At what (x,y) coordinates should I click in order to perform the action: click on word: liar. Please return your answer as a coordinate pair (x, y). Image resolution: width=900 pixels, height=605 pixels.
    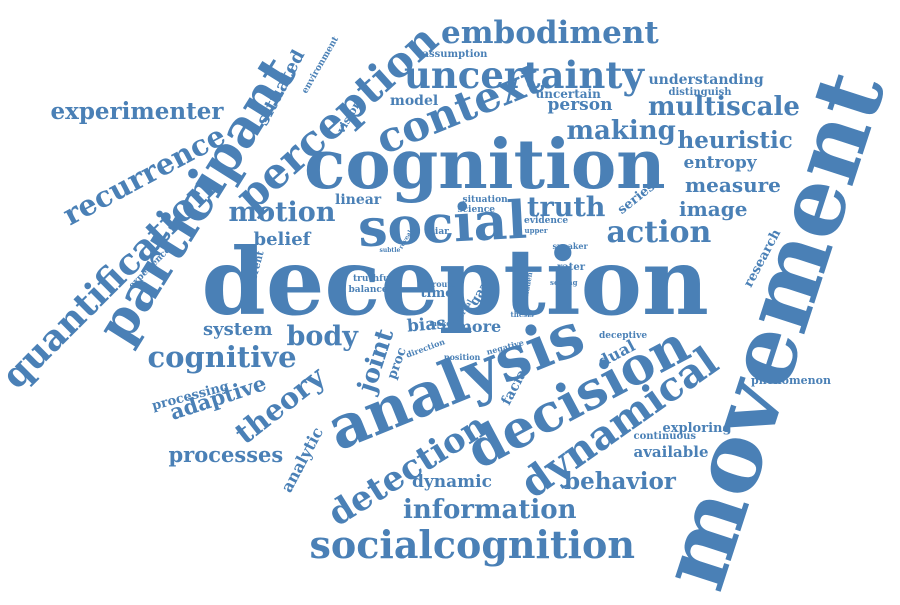
    Looking at the image, I should click on (440, 231).